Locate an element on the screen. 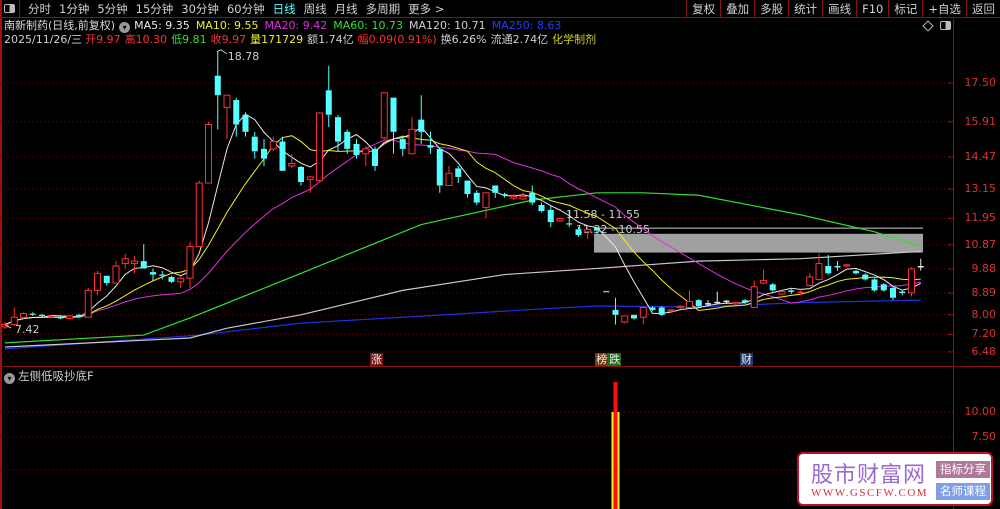 This screenshot has width=1000, height=509. pane-divider-axis is located at coordinates (976, 366).